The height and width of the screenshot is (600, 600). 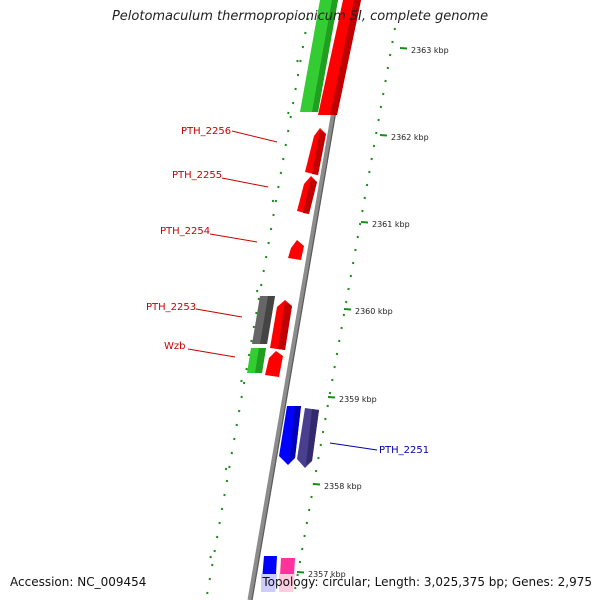 What do you see at coordinates (171, 307) in the screenshot?
I see `gene-label-pth-2253: PTH_2253` at bounding box center [171, 307].